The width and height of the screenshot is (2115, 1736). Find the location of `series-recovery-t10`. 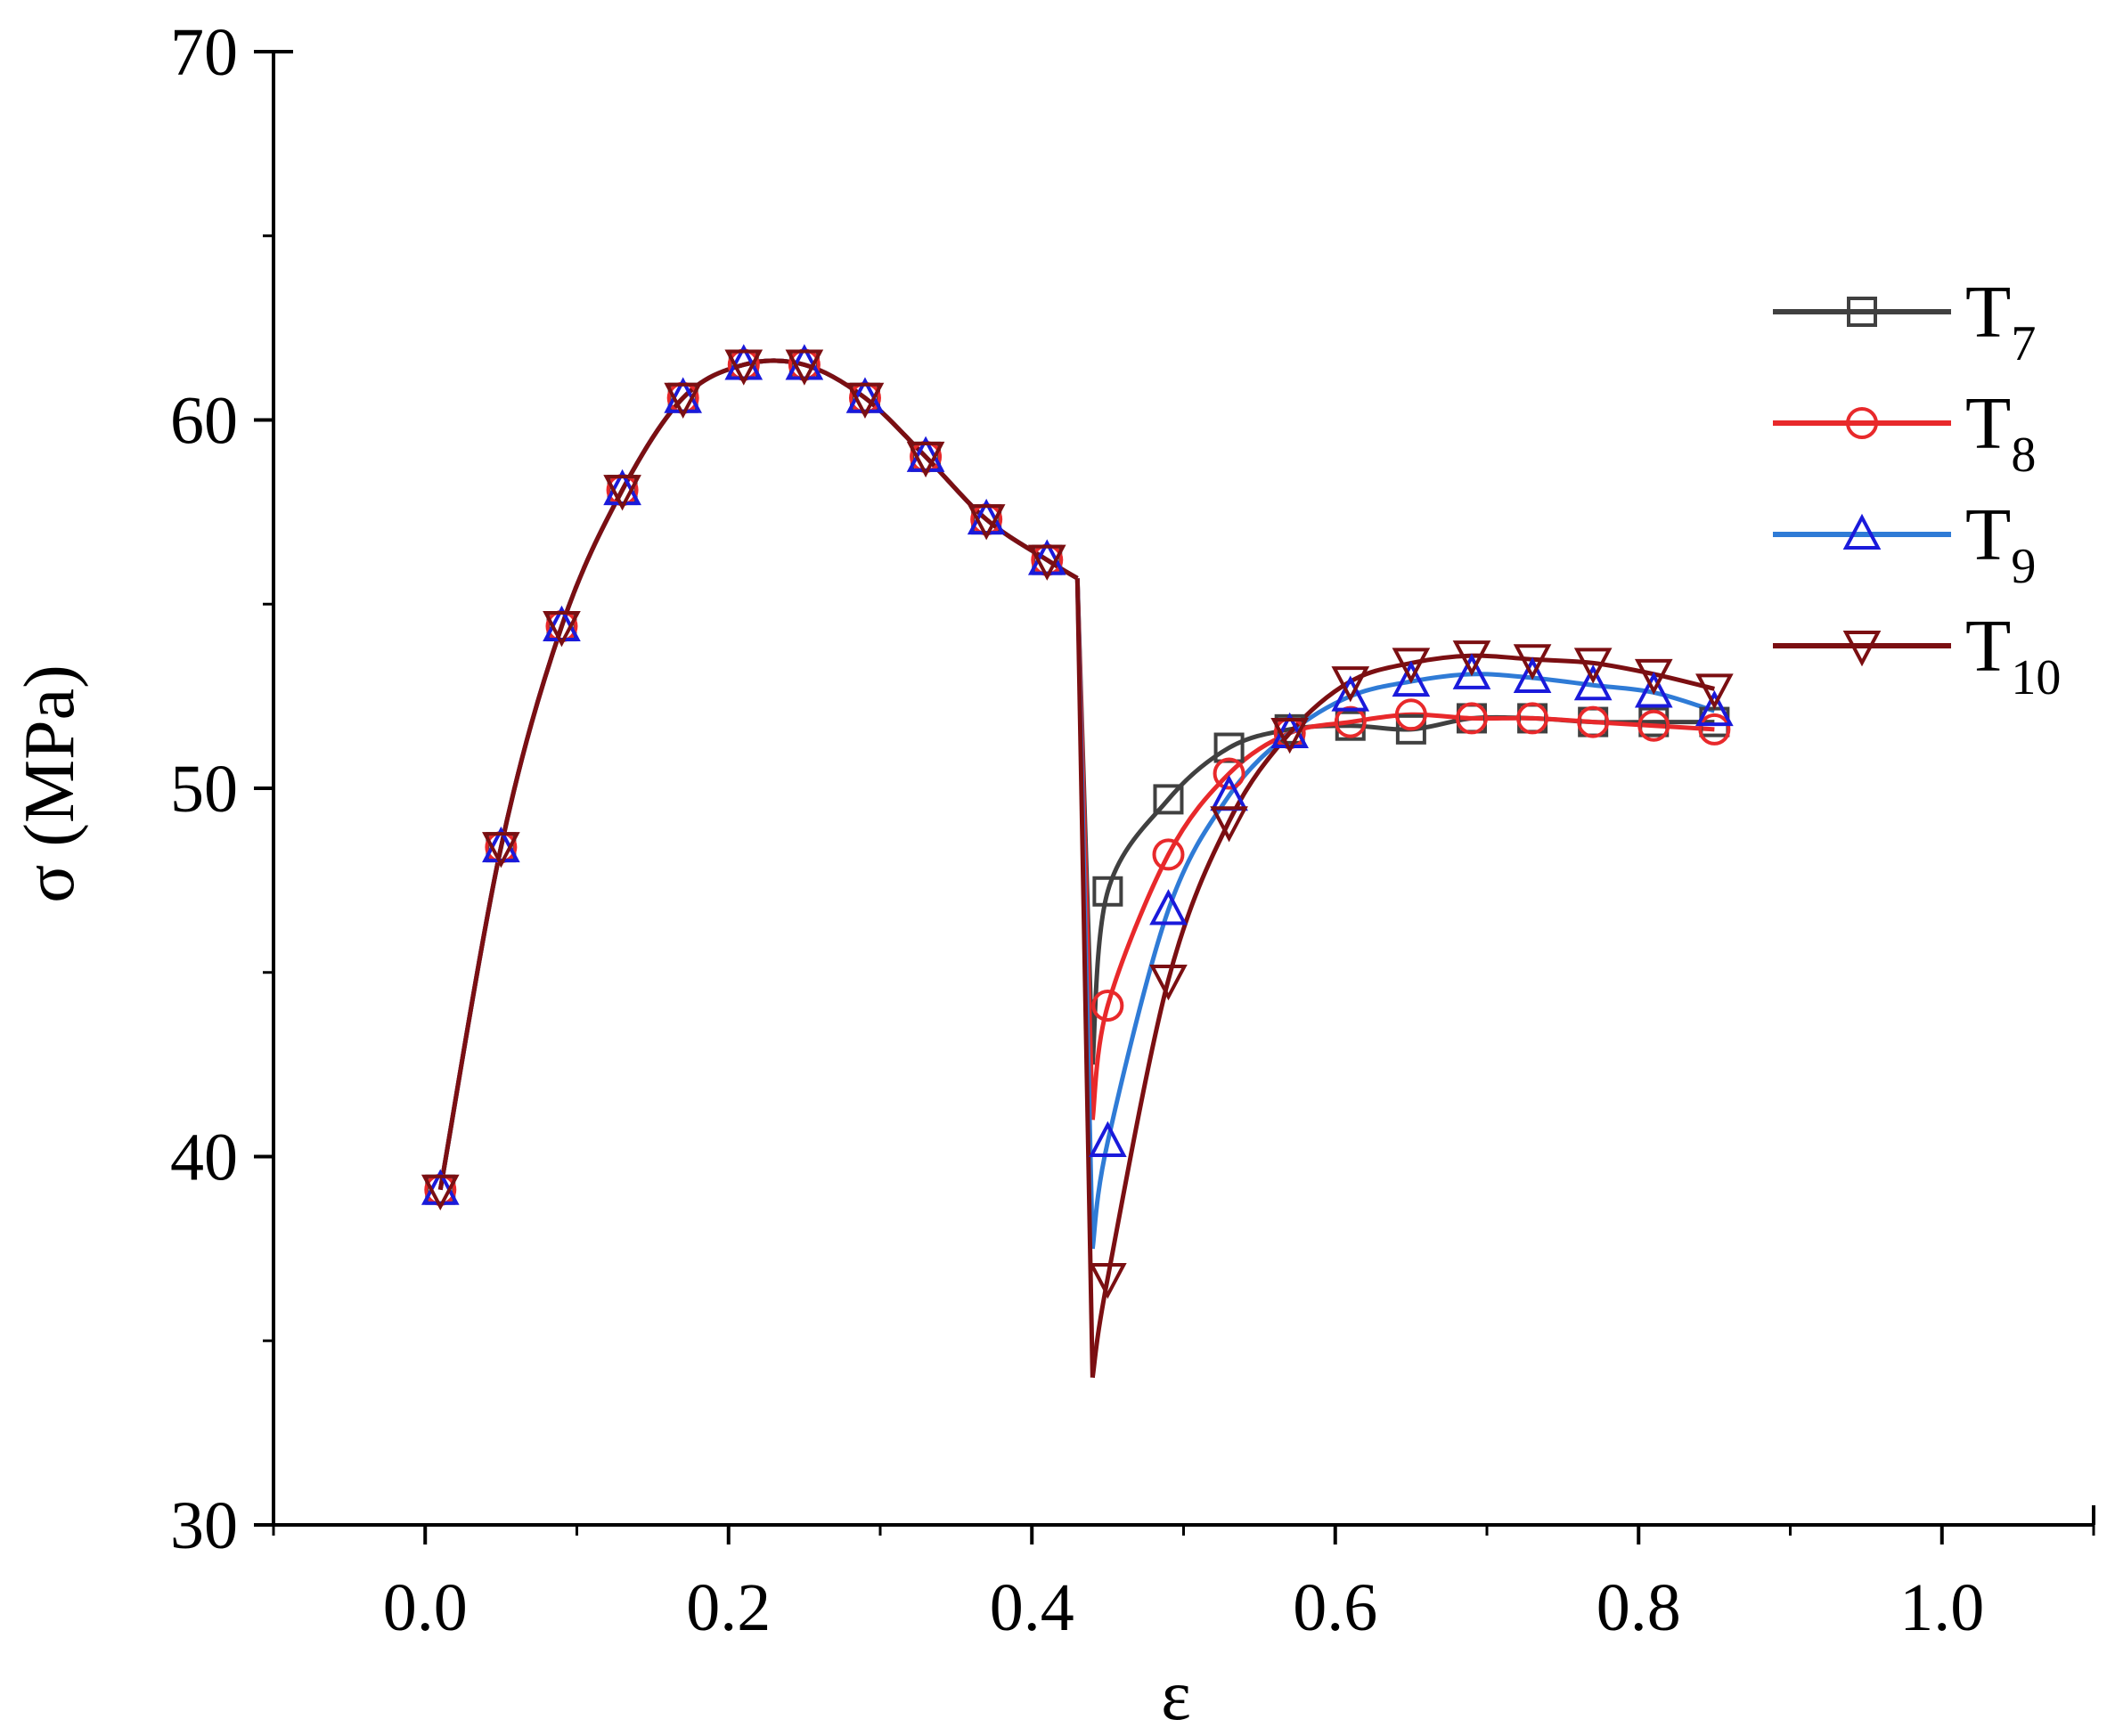

series-recovery-t10 is located at coordinates (1402, 1016).